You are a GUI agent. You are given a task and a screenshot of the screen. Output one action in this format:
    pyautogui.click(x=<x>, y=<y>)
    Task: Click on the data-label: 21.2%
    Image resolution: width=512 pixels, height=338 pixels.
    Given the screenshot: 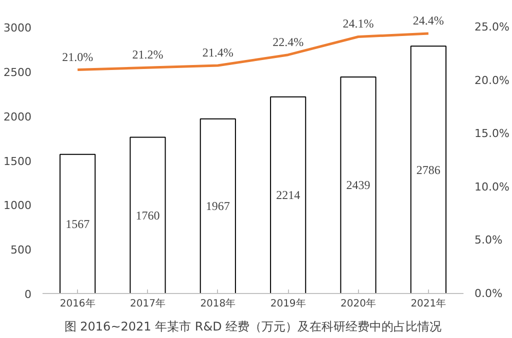 What is the action you would take?
    pyautogui.click(x=148, y=55)
    